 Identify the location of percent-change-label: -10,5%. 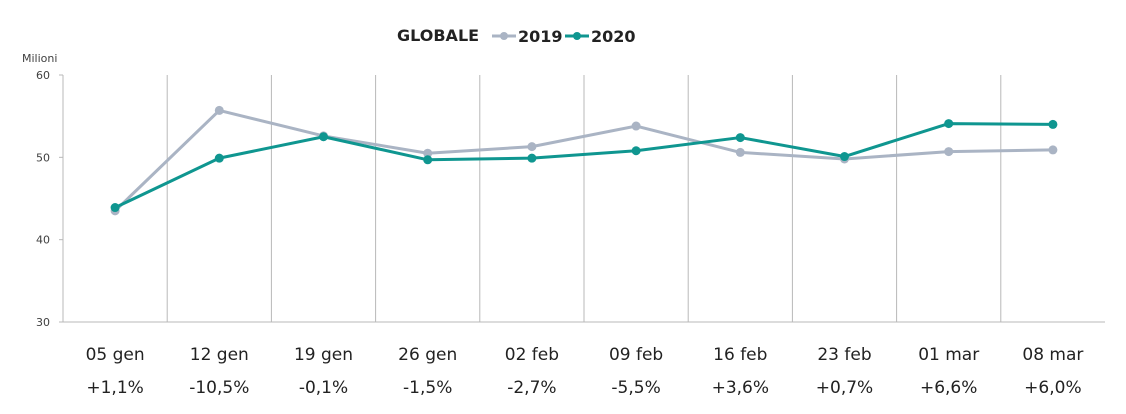
(219, 388).